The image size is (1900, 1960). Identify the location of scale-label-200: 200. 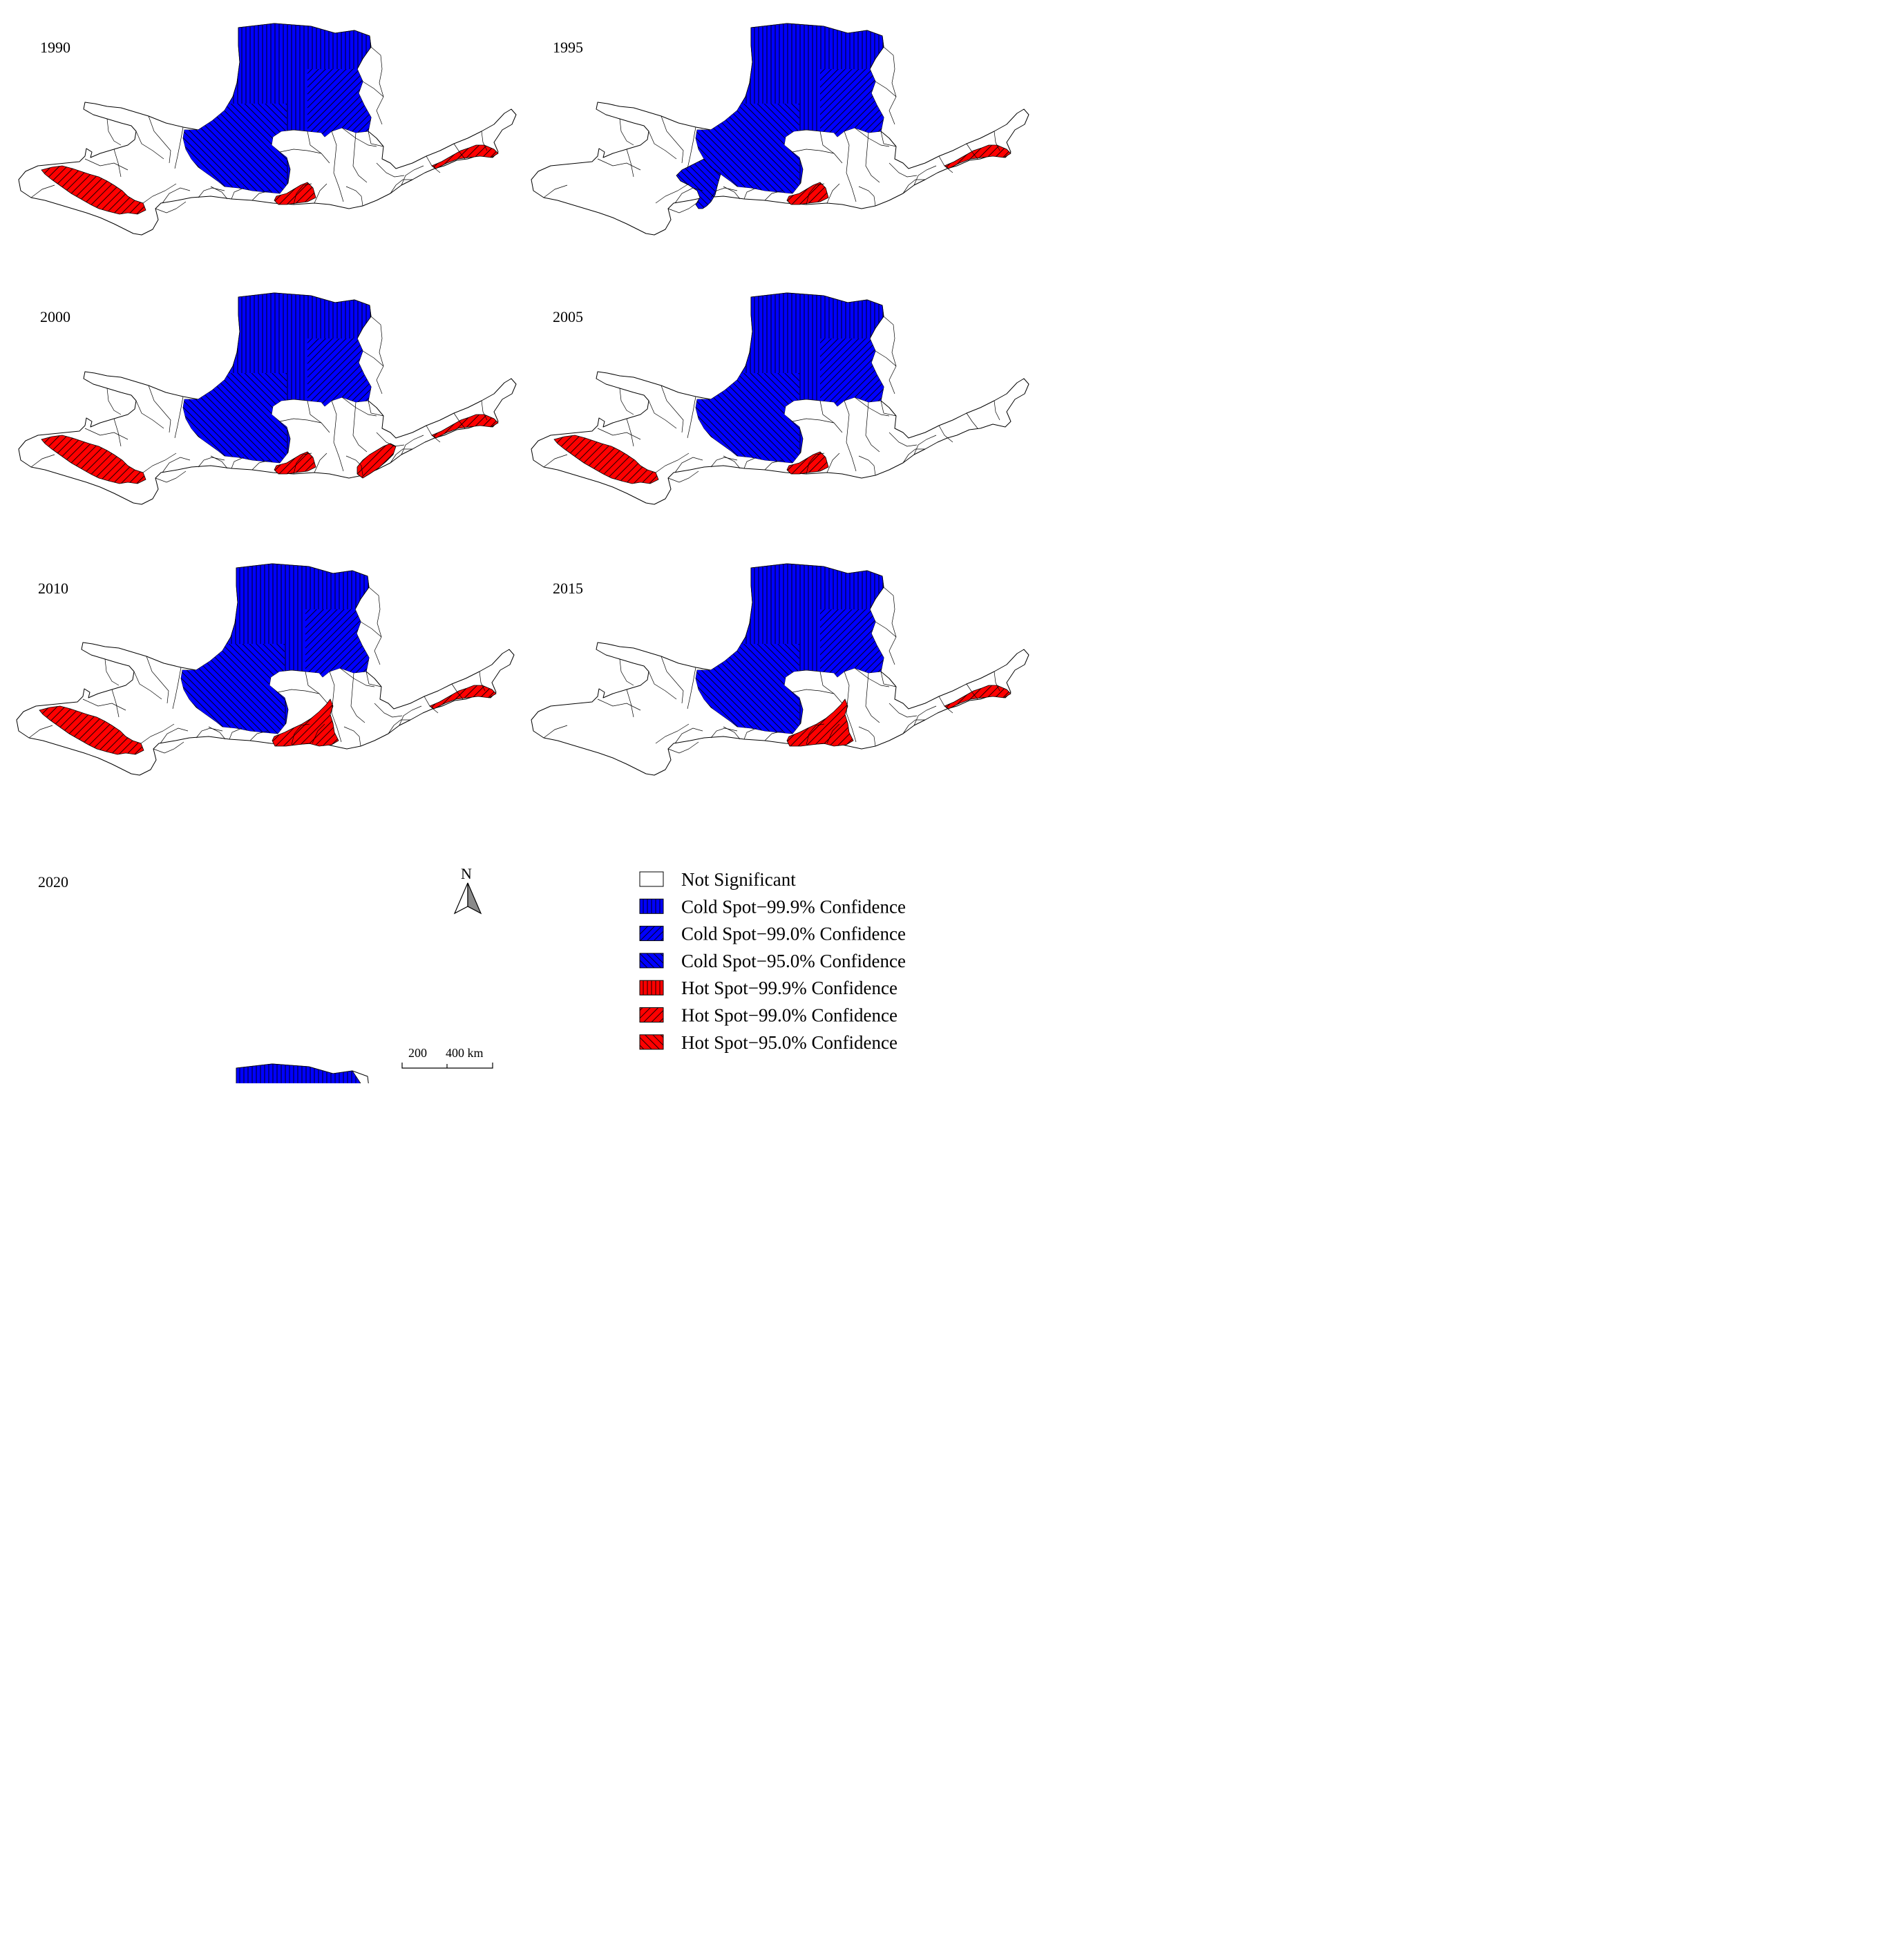
(418, 1053).